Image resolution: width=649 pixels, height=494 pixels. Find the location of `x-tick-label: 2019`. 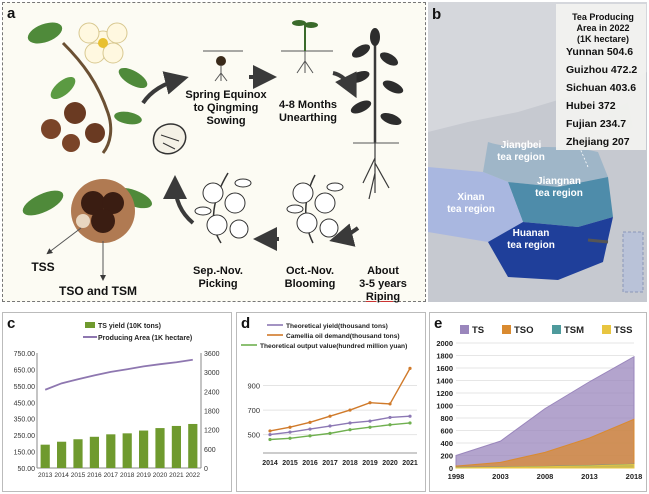

x-tick-label: 2019 is located at coordinates (370, 463).